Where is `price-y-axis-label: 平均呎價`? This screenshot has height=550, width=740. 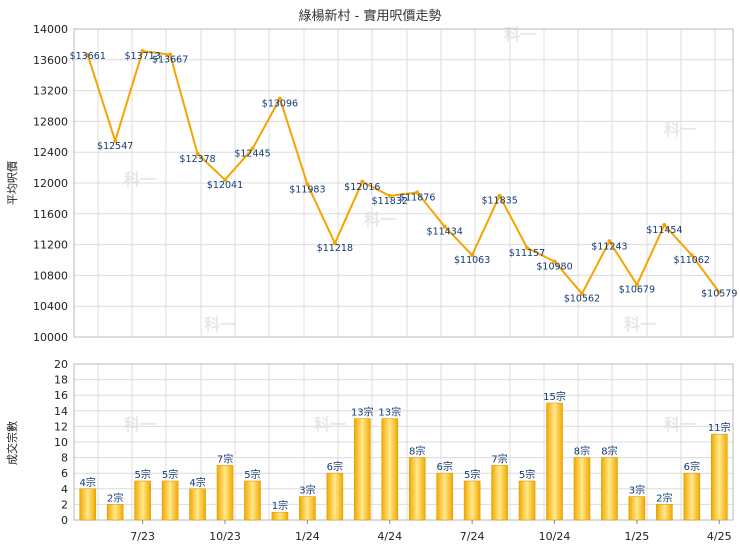
price-y-axis-label: 平均呎價 is located at coordinates (12, 183).